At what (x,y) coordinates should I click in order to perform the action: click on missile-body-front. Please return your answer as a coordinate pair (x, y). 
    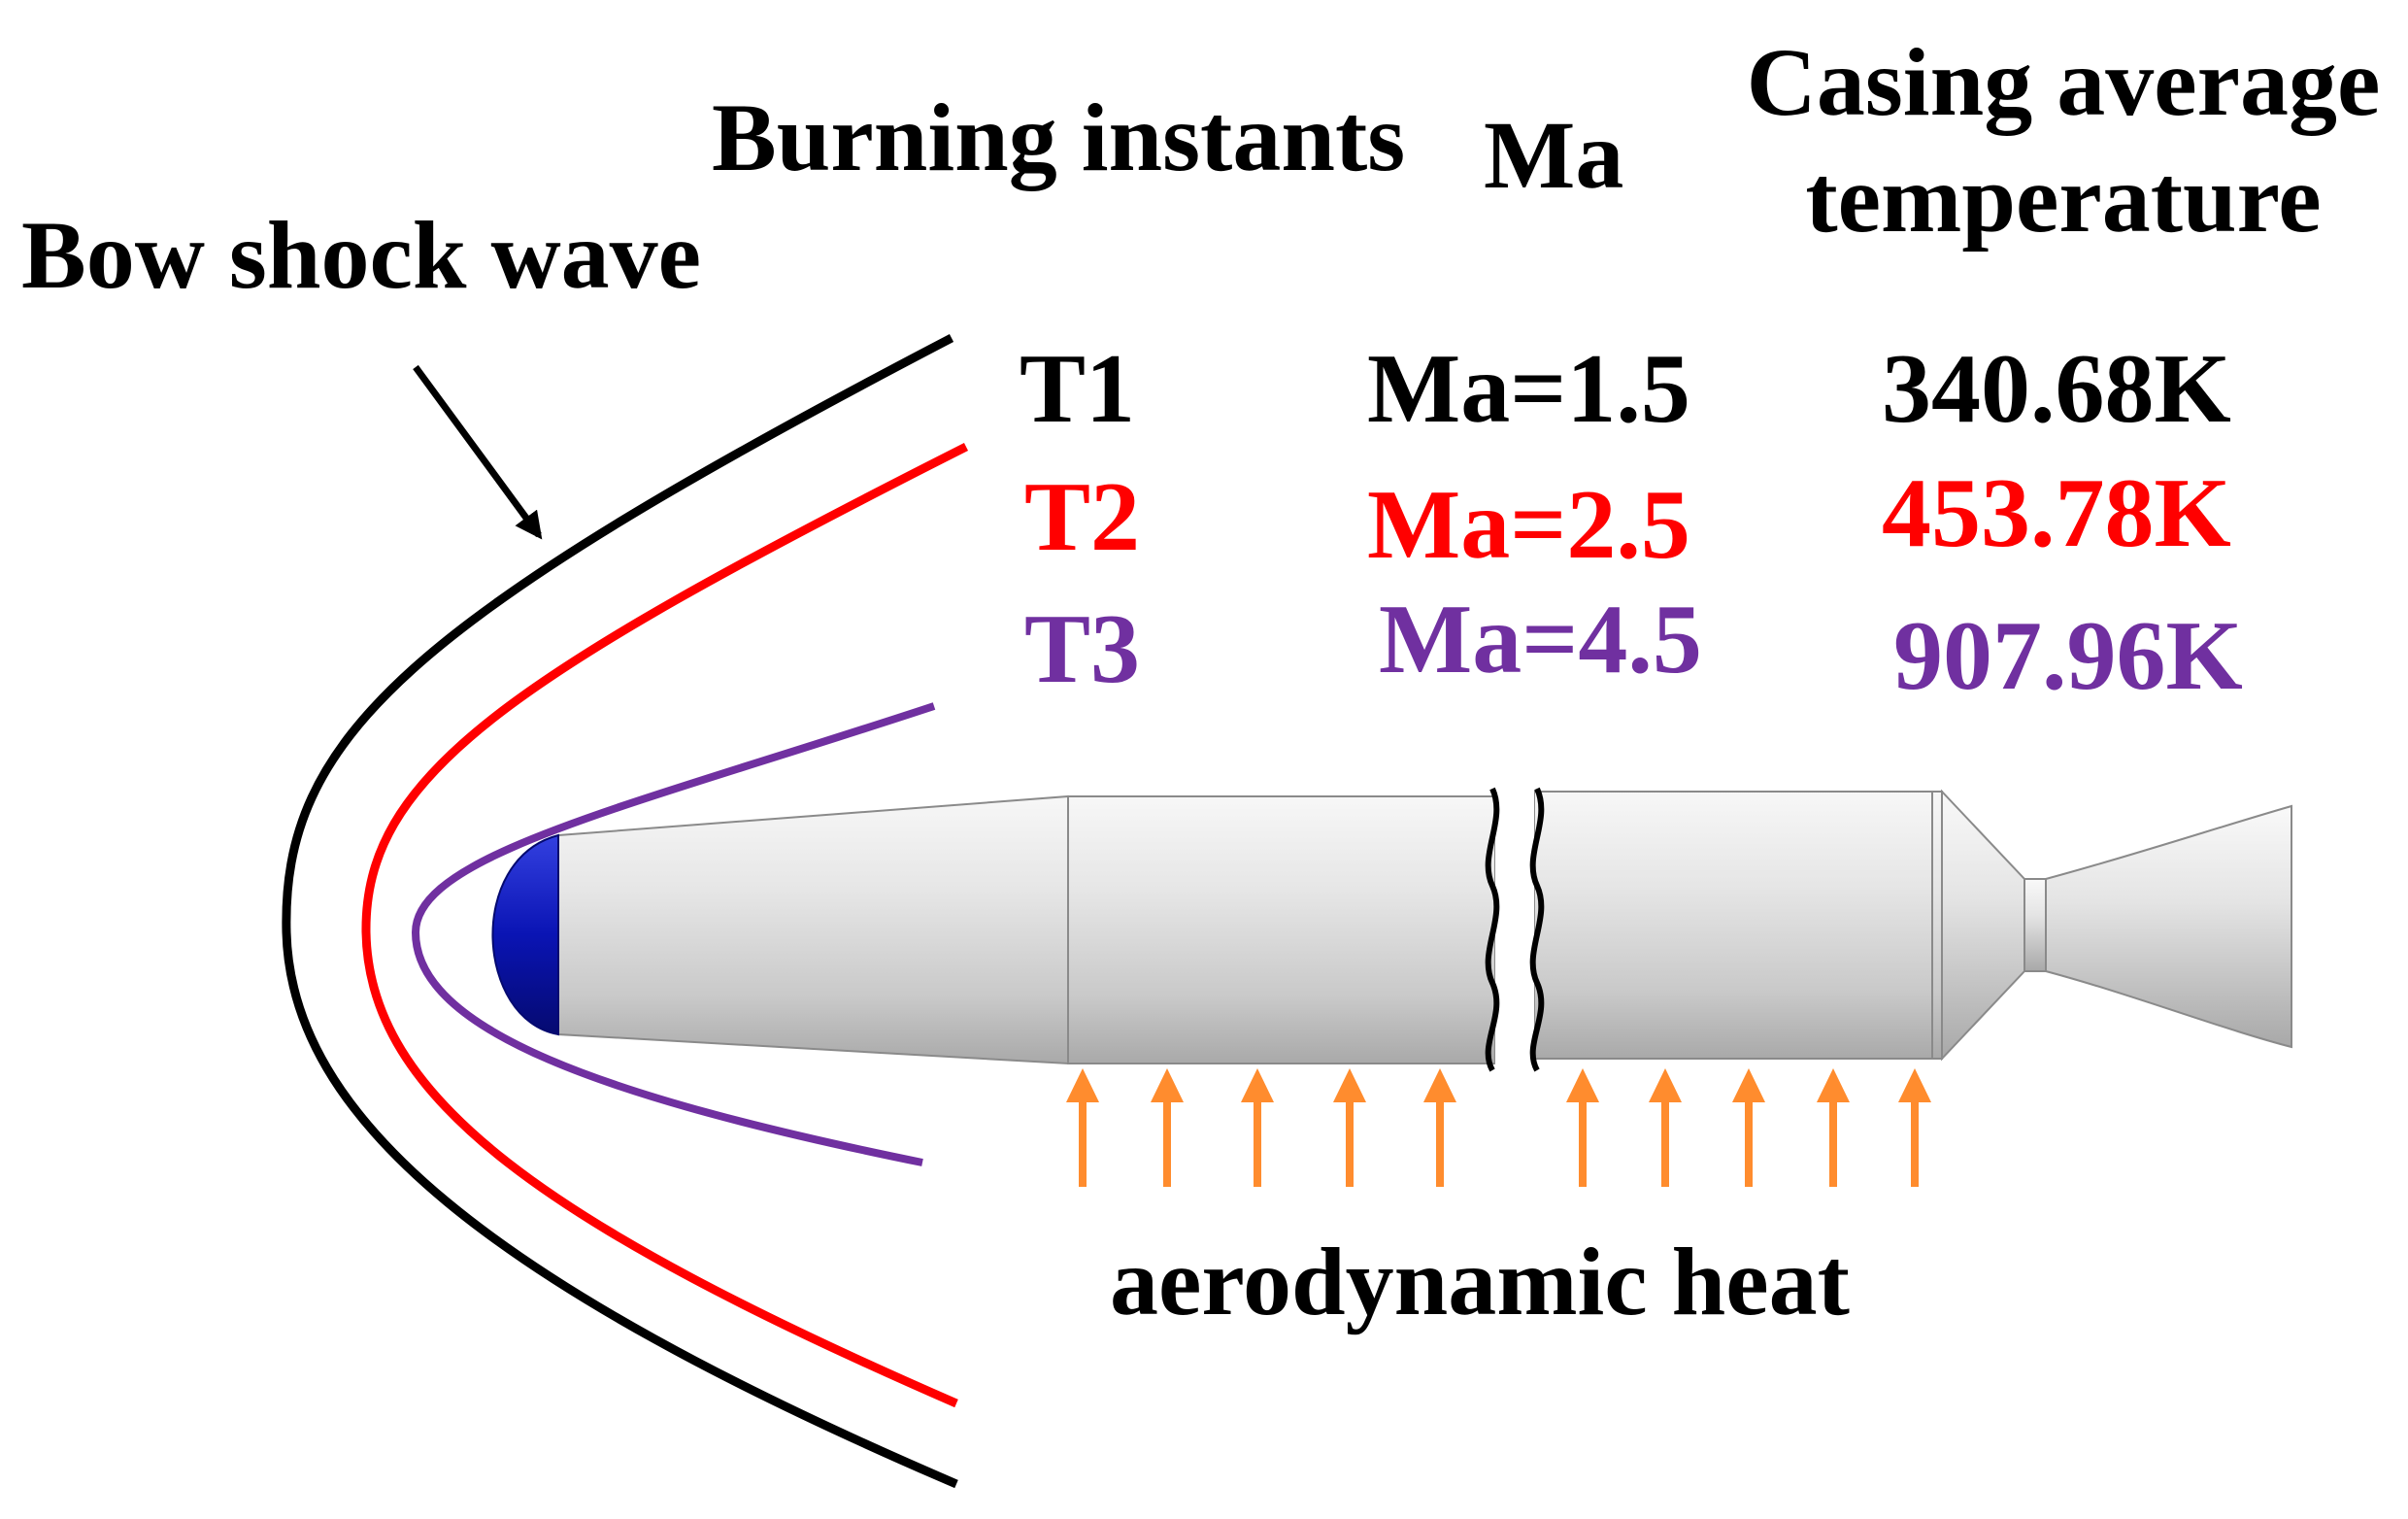
    Looking at the image, I should click on (1281, 929).